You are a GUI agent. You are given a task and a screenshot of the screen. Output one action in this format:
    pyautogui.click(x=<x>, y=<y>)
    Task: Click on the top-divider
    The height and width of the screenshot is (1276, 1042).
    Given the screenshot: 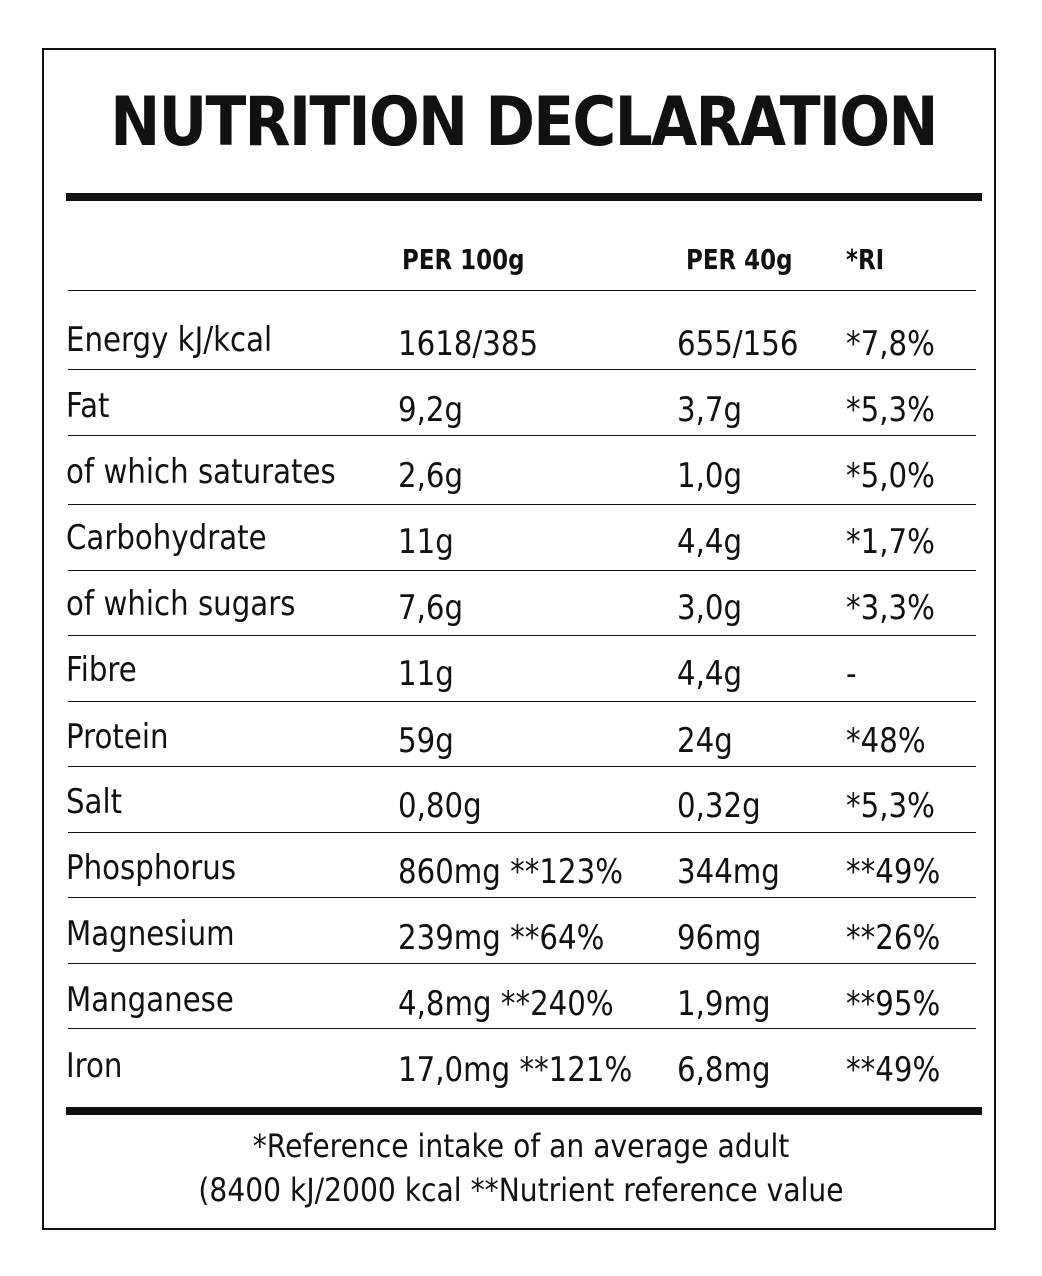 What is the action you would take?
    pyautogui.click(x=524, y=197)
    